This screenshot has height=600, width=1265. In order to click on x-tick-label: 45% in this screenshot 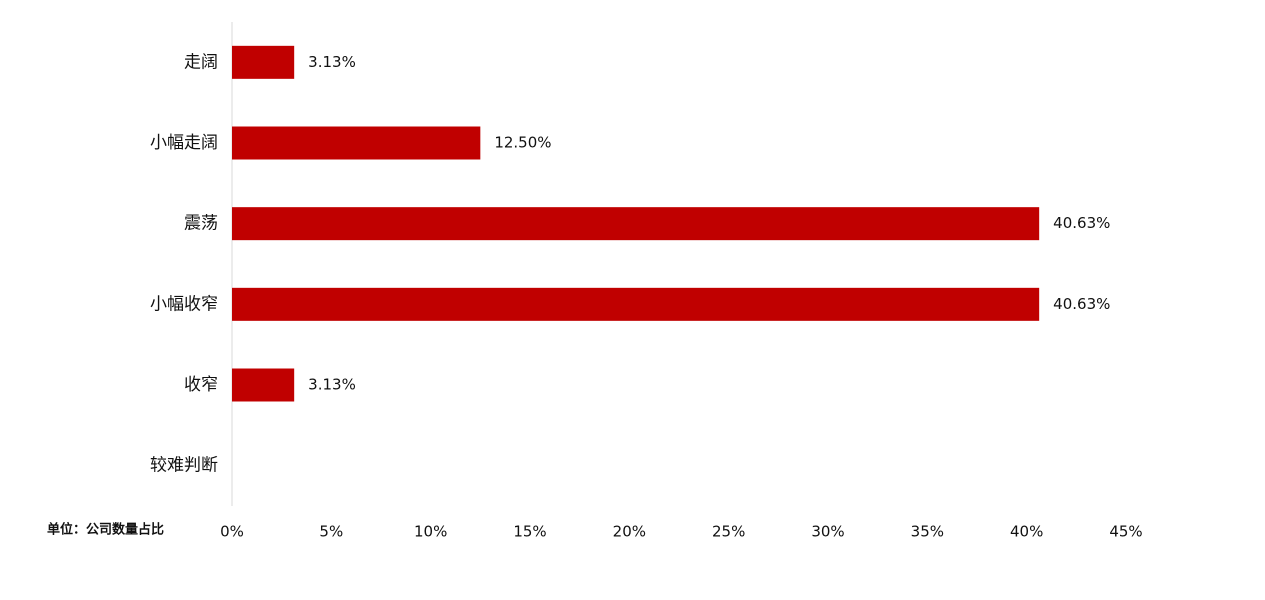, I will do `click(1125, 532)`.